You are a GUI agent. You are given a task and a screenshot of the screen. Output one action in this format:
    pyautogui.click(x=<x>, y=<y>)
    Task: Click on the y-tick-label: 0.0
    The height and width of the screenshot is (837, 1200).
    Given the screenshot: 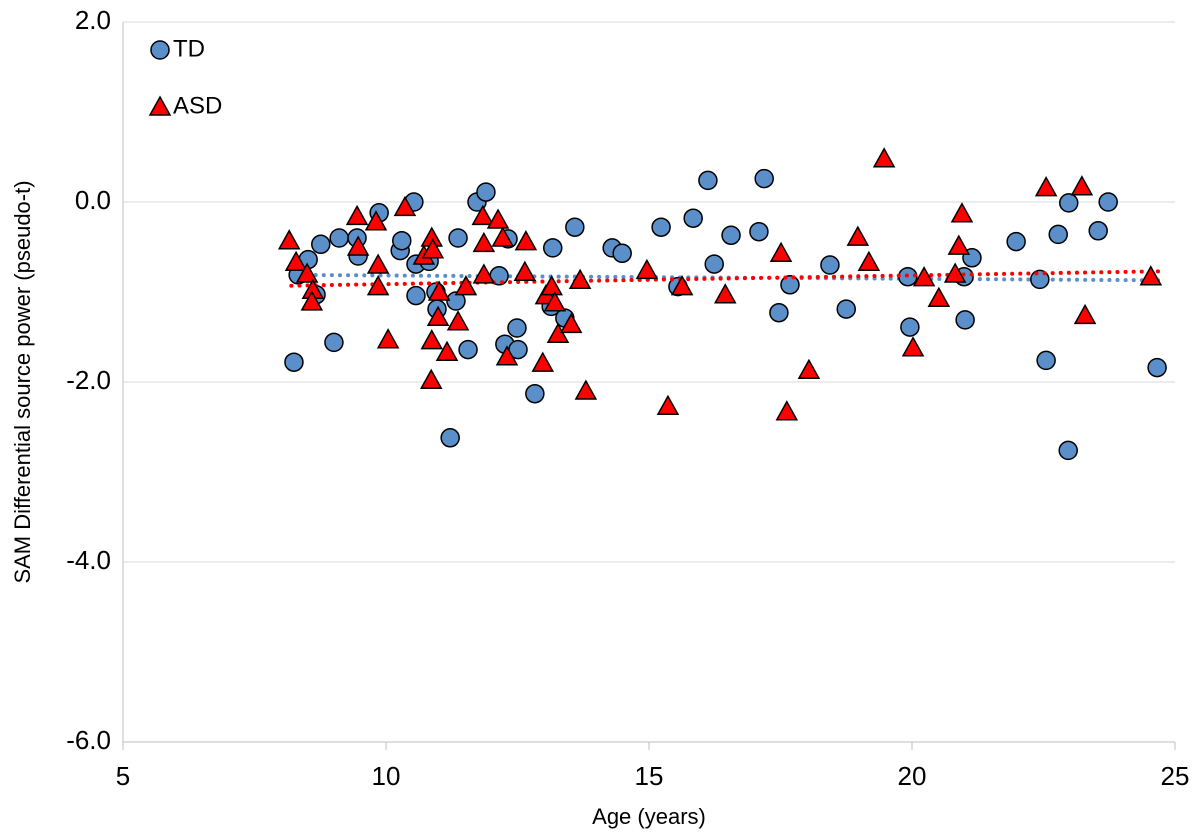 What is the action you would take?
    pyautogui.click(x=93, y=200)
    